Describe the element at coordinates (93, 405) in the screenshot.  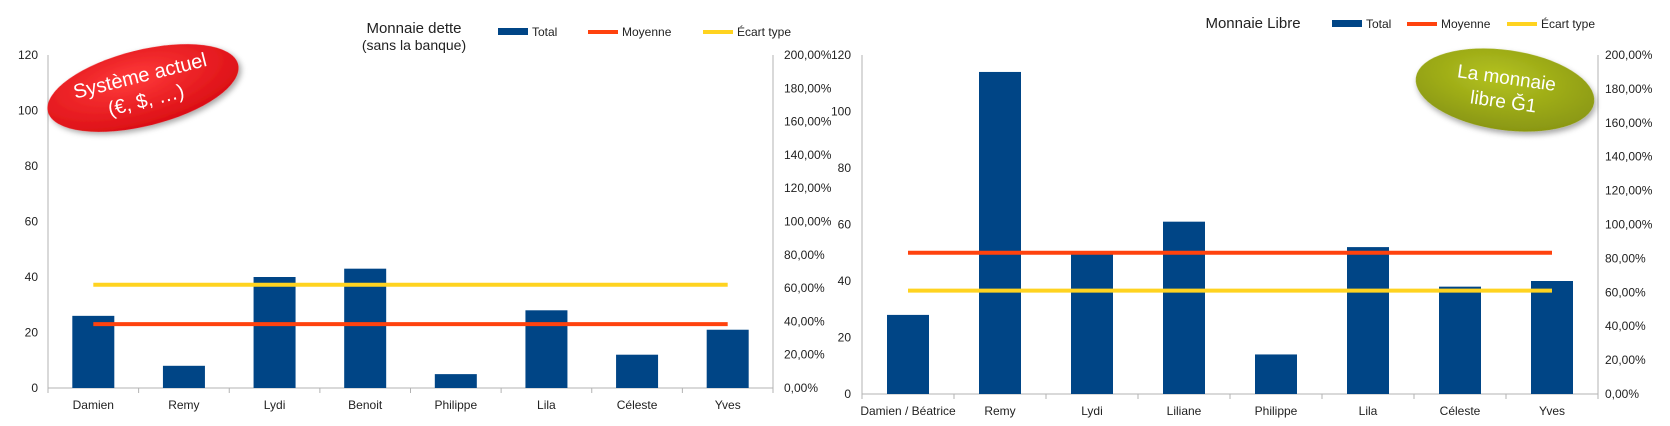
I see `x-tick-label: Damien` at that location.